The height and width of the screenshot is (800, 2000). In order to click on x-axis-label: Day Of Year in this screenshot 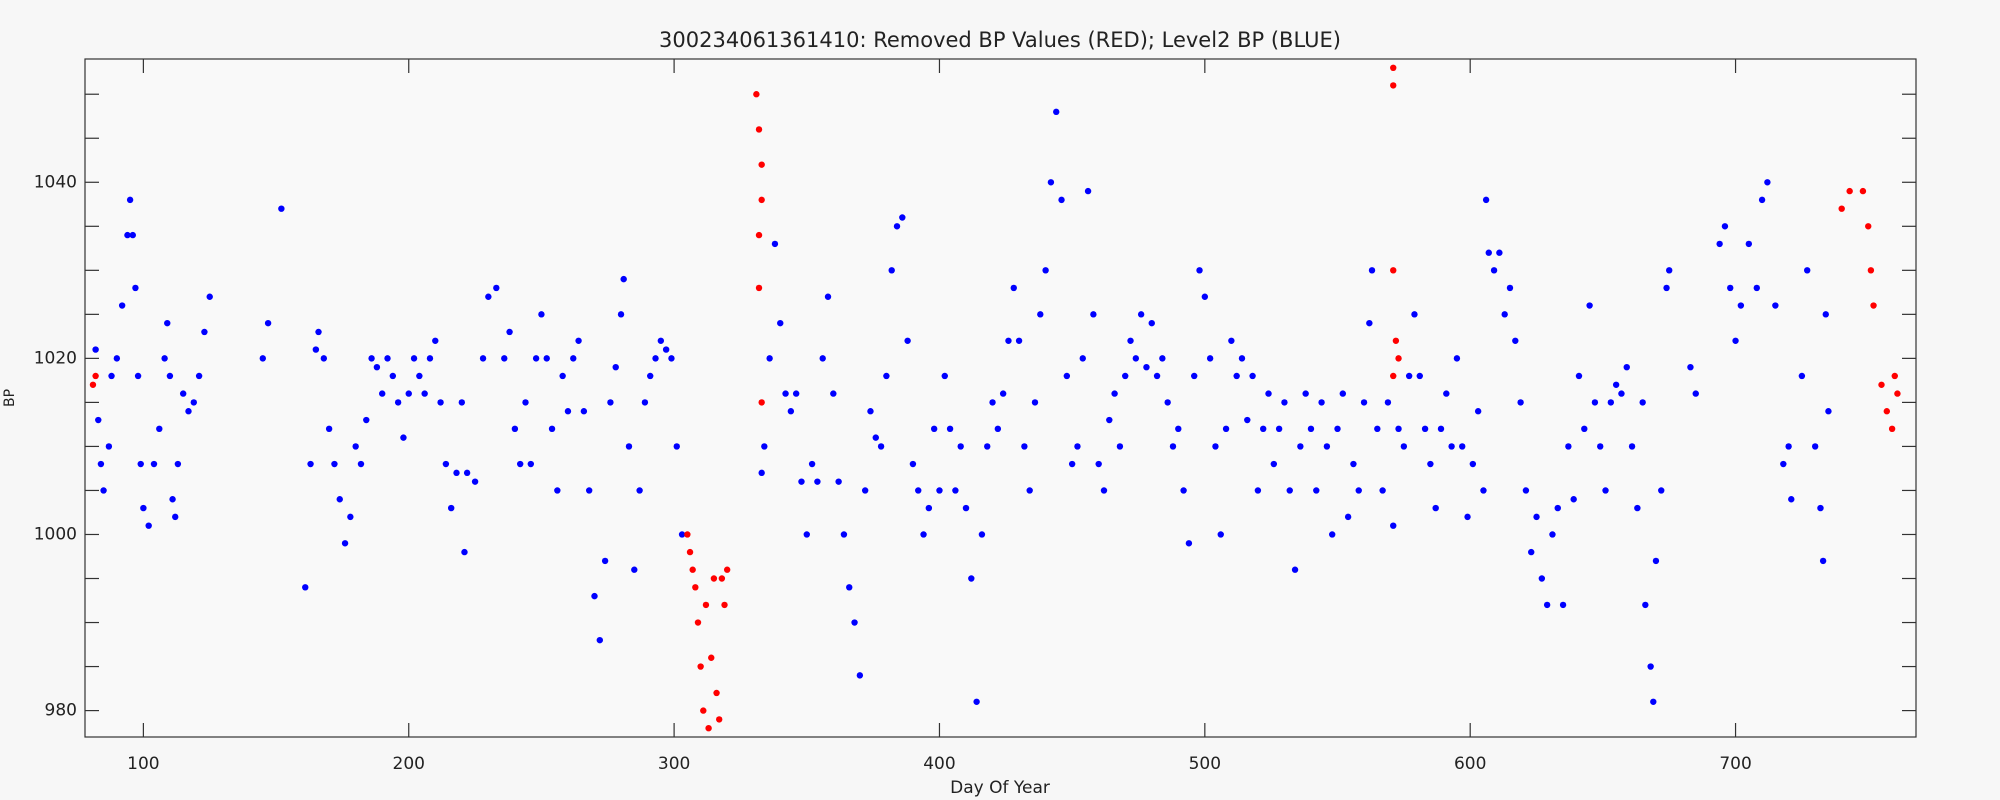, I will do `click(1000, 788)`.